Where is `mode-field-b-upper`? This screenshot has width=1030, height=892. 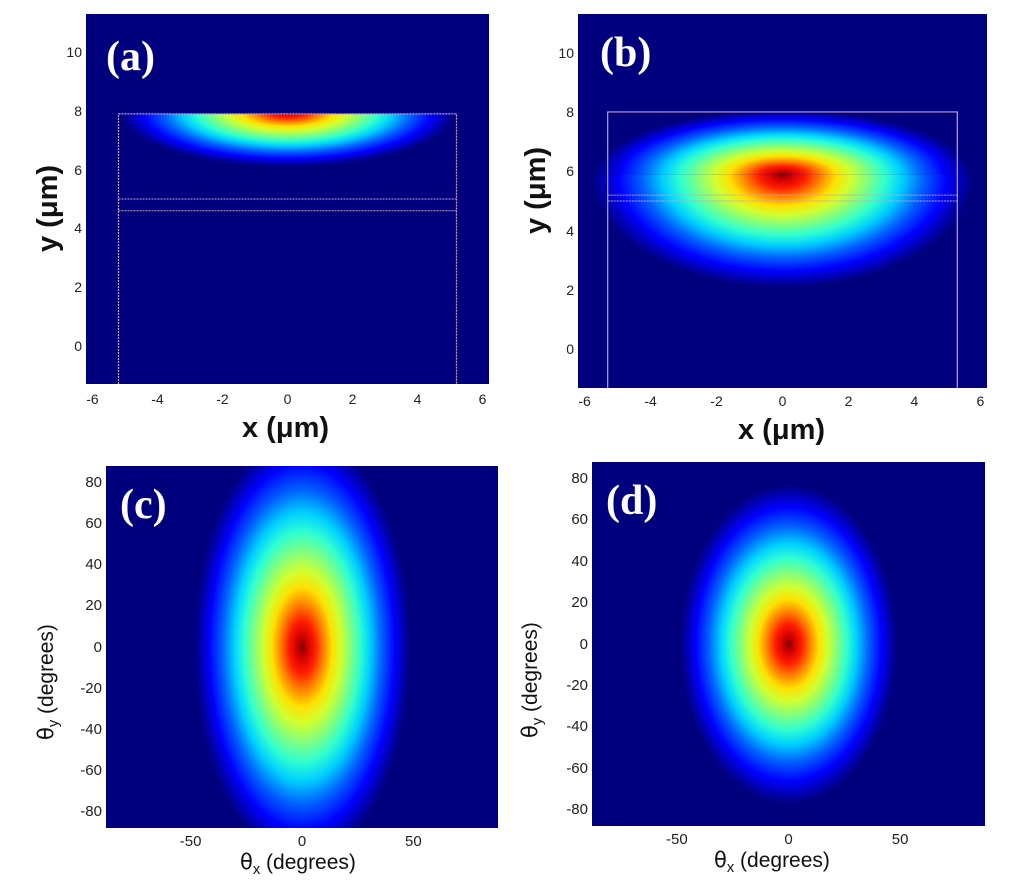
mode-field-b-upper is located at coordinates (782, 142).